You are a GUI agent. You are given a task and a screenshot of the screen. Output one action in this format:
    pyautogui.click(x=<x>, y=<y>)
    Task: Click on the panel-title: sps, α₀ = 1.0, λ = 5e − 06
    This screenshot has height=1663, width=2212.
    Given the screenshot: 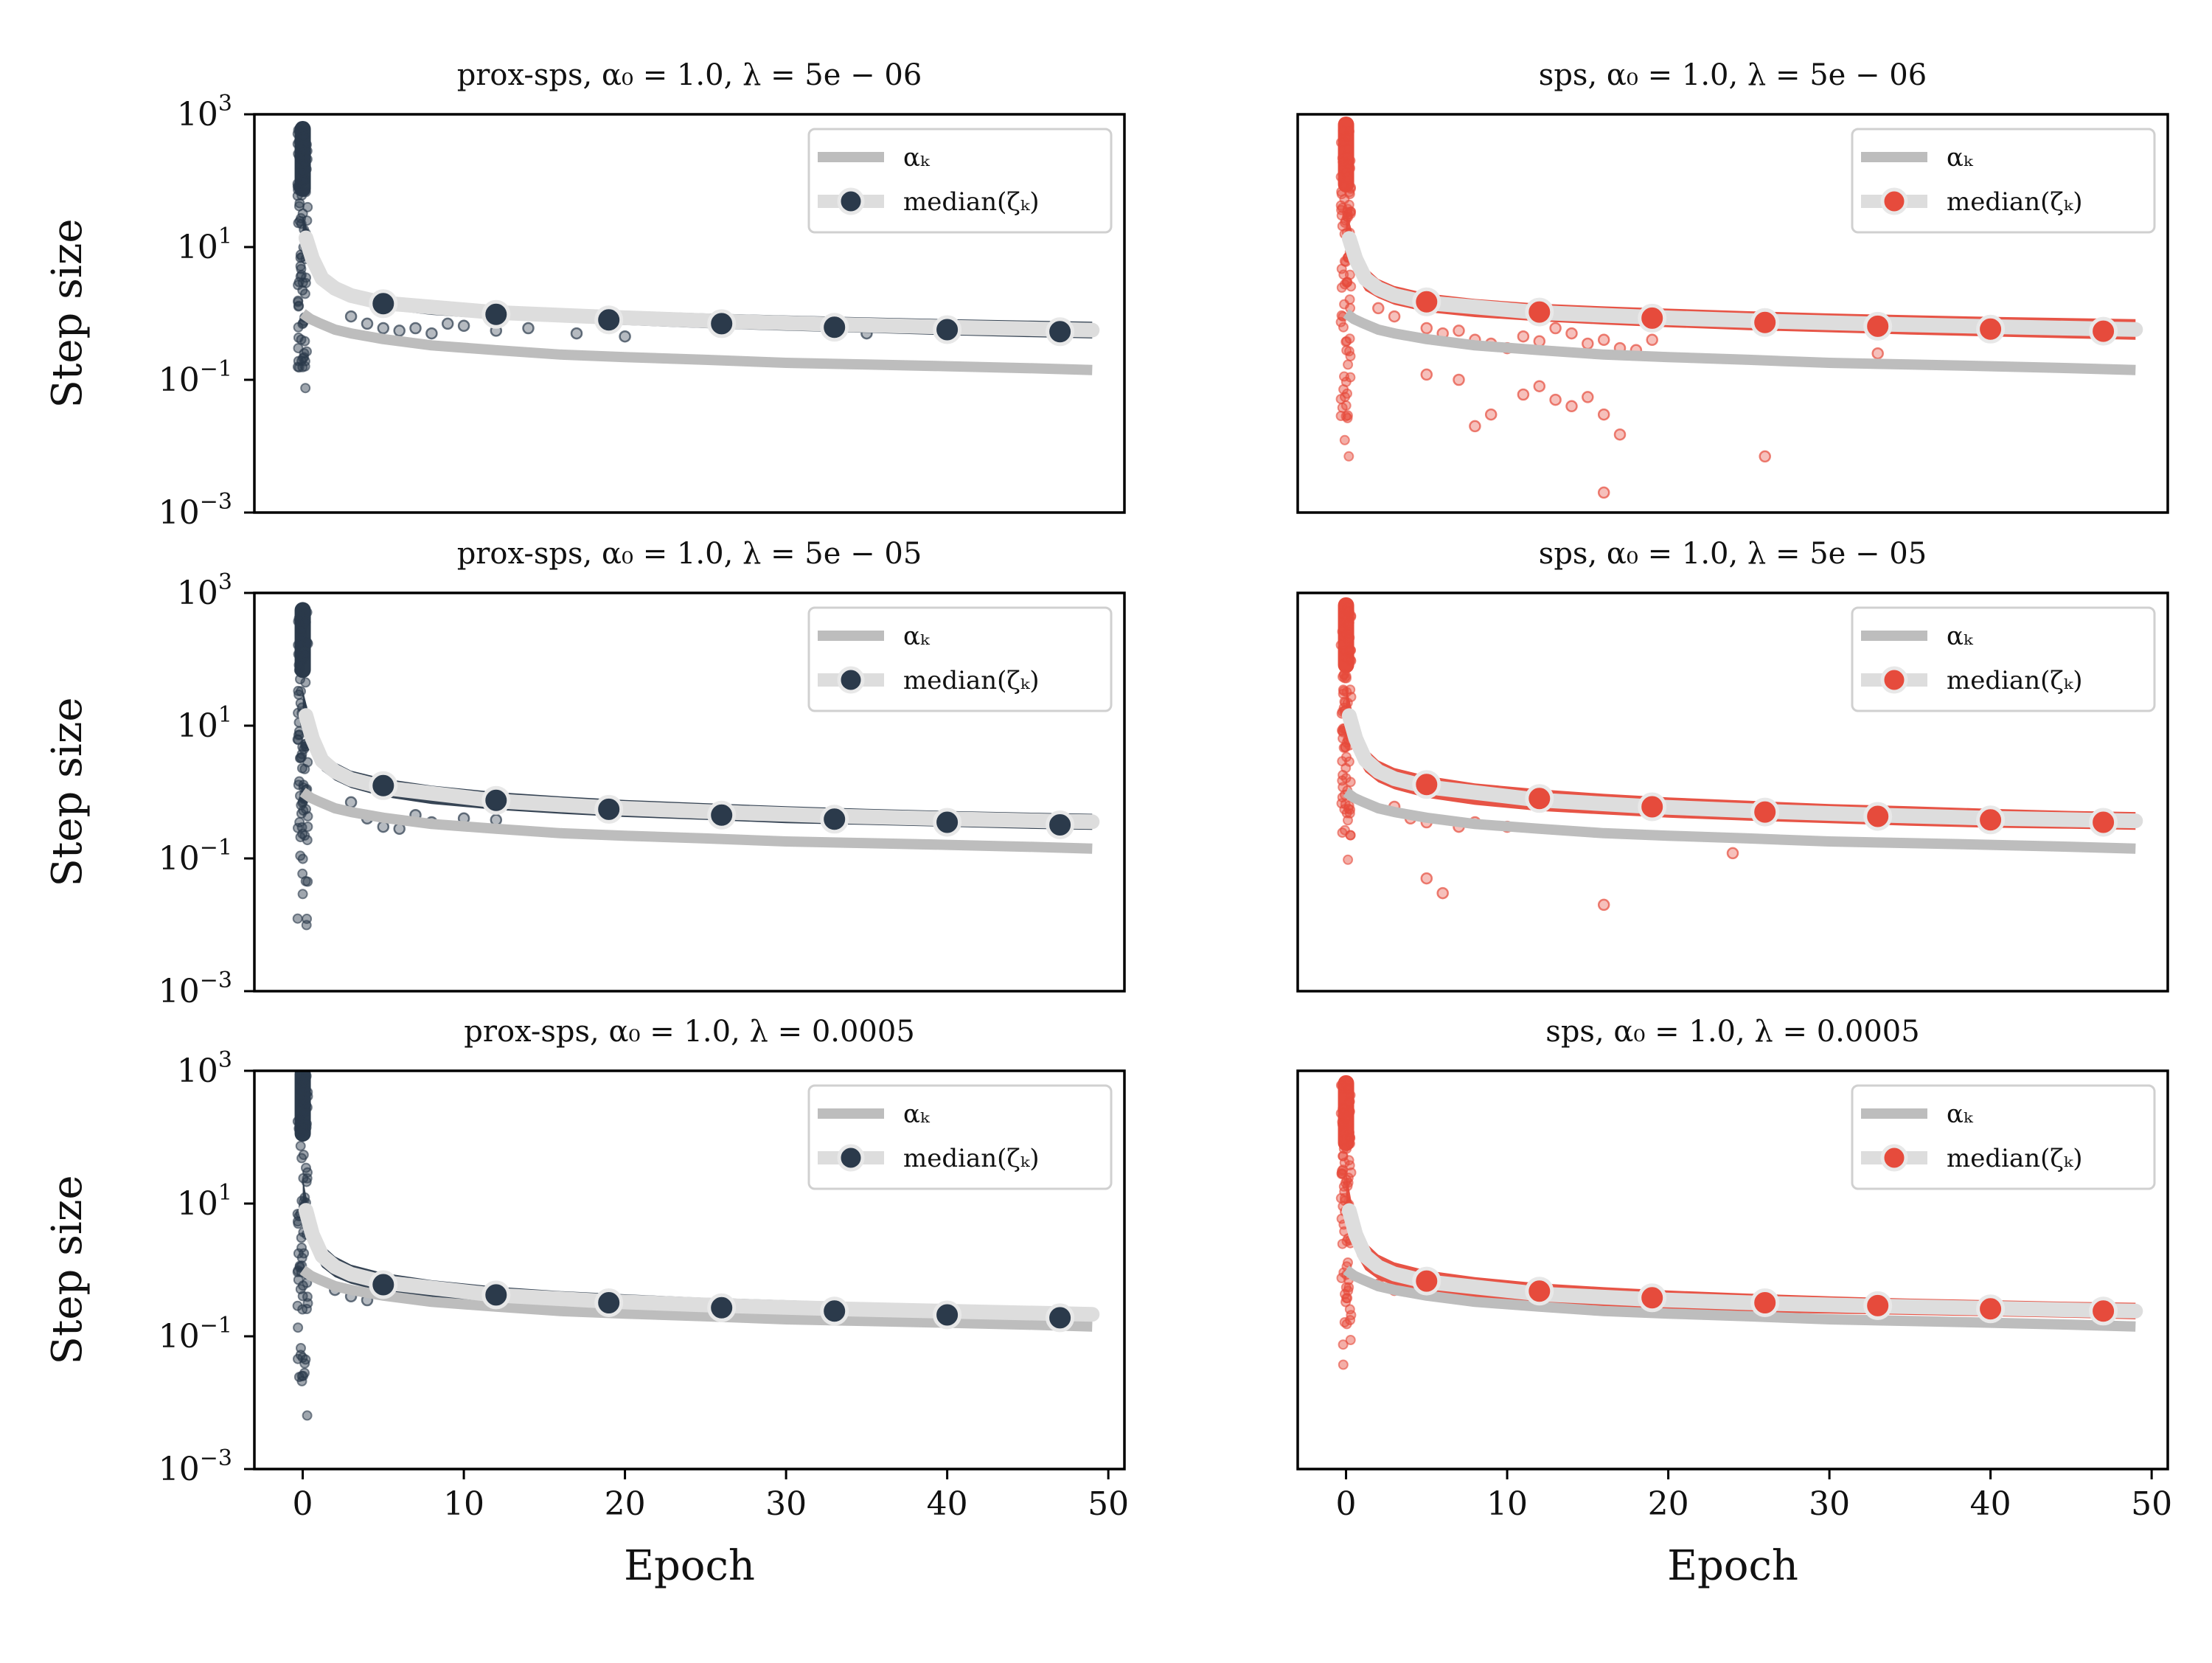 What is the action you would take?
    pyautogui.click(x=1733, y=75)
    